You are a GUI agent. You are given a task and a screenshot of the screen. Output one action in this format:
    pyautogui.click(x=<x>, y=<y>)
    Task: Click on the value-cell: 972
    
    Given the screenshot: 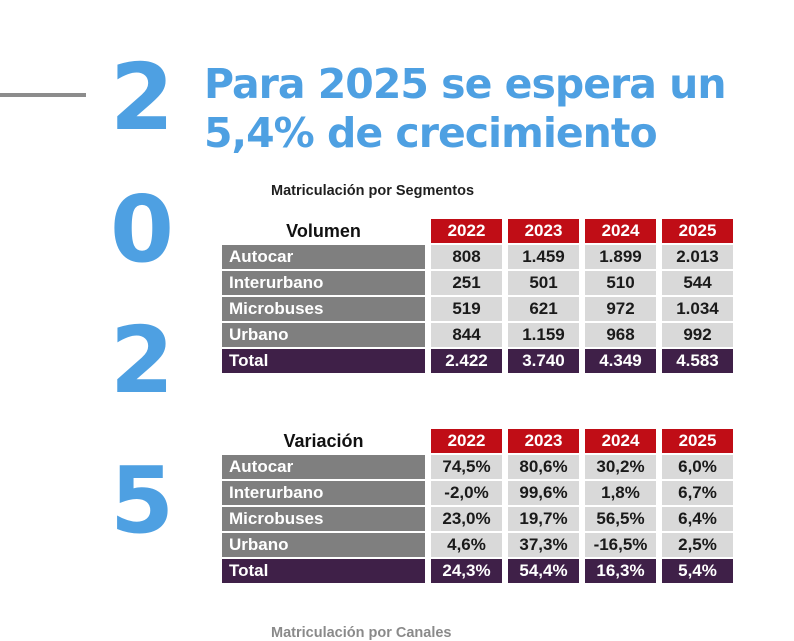 What is the action you would take?
    pyautogui.click(x=620, y=309)
    